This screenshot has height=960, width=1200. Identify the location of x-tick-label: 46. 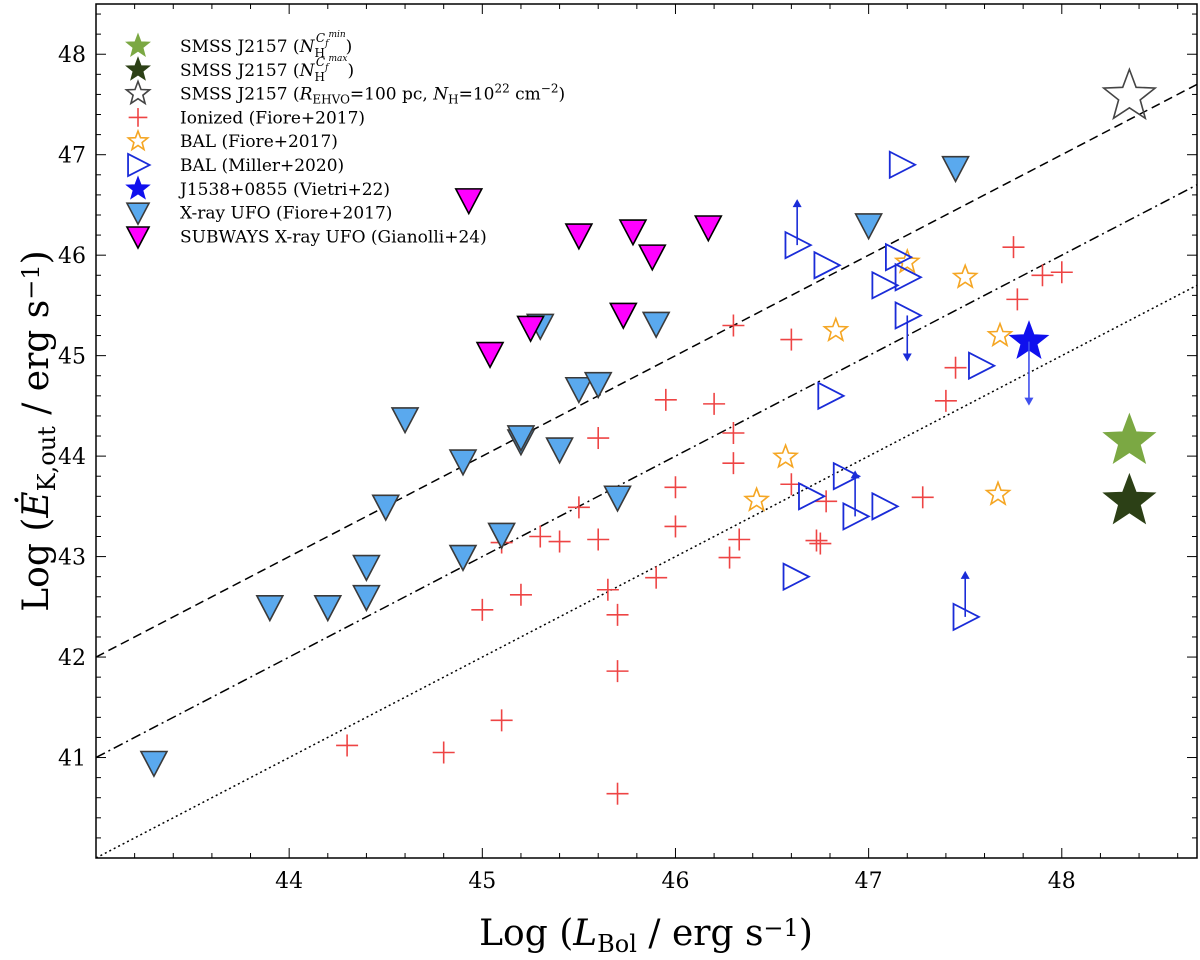
(675, 881).